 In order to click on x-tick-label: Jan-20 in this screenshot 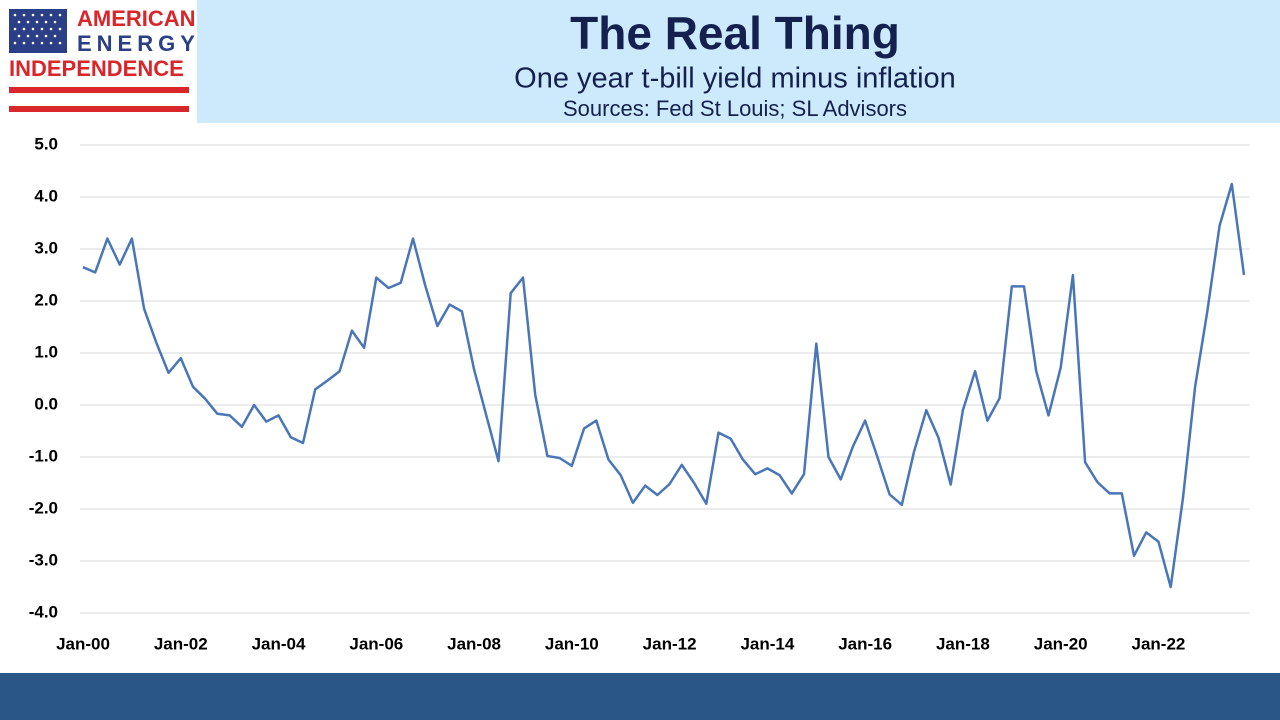, I will do `click(1061, 643)`.